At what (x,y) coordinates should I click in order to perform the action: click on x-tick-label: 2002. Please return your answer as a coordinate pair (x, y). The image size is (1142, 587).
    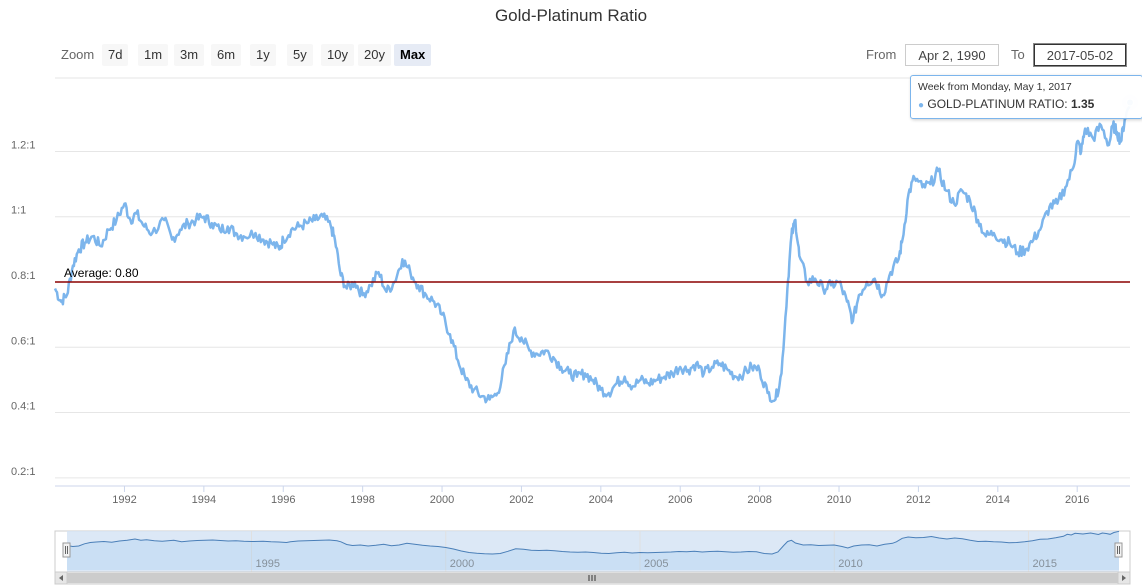
    Looking at the image, I should click on (521, 500).